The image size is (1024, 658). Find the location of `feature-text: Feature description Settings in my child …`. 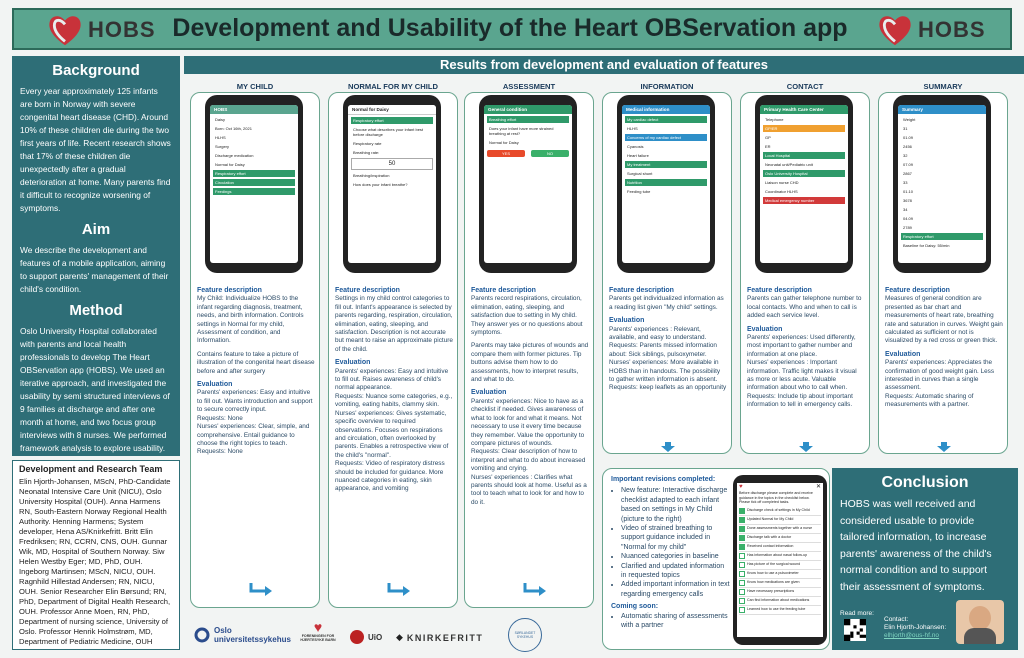

feature-text: Feature description Settings in my child … is located at coordinates (394, 389).